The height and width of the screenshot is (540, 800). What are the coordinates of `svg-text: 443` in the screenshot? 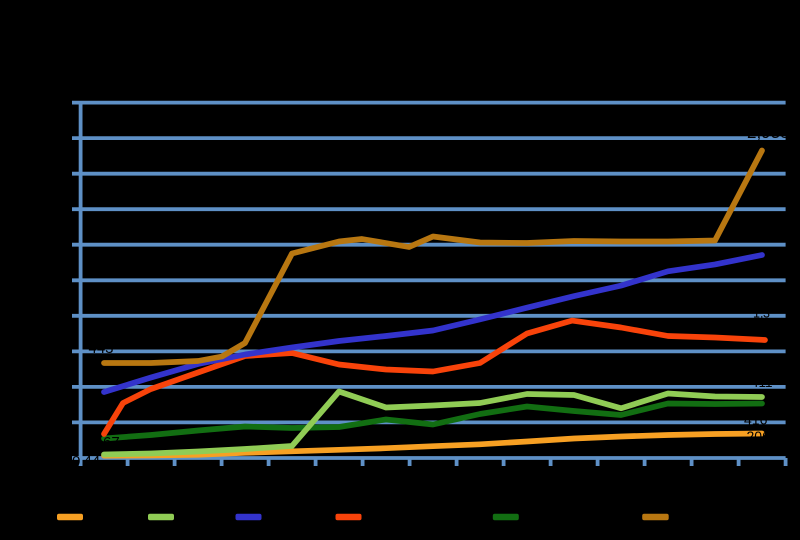 It's located at (101, 348).